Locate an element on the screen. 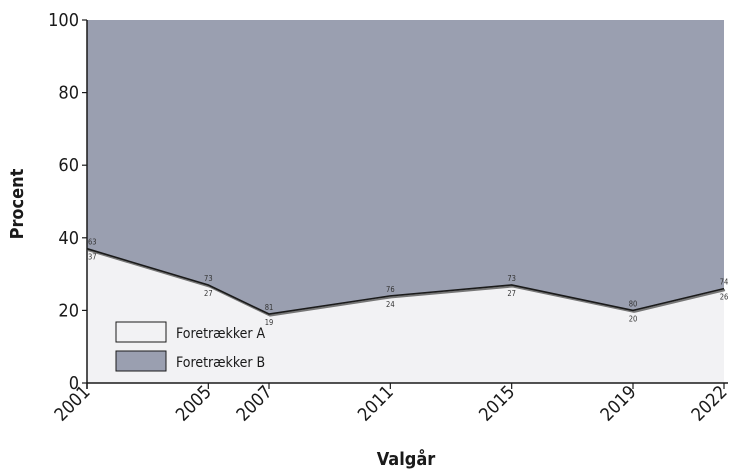  legend-swatch-a is located at coordinates (141, 332).